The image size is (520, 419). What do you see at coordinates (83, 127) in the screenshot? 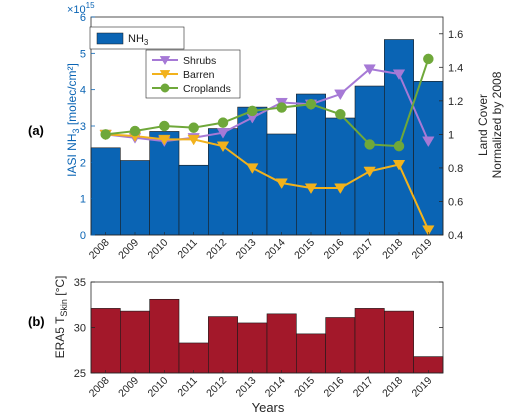
I see `a-left-tick-label: 3` at bounding box center [83, 127].